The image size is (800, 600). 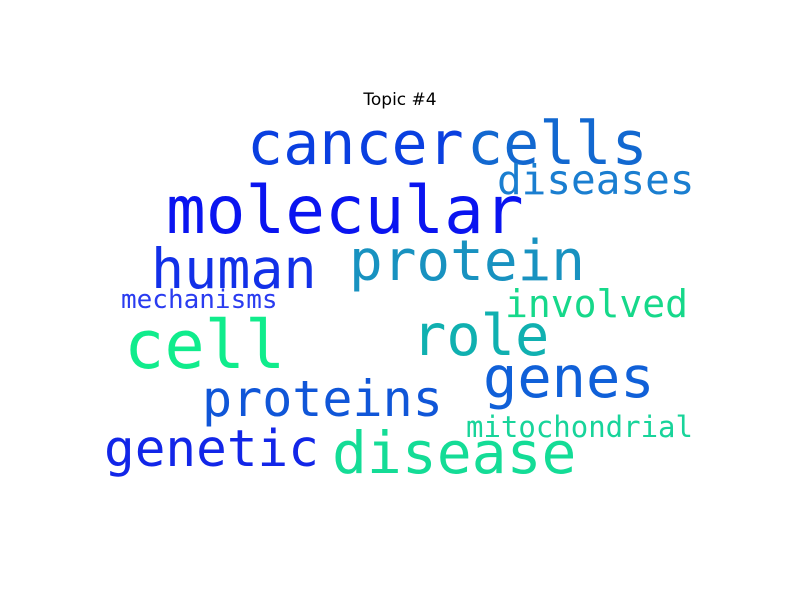 I want to click on word-mechanisms: mechanisms, so click(x=199, y=300).